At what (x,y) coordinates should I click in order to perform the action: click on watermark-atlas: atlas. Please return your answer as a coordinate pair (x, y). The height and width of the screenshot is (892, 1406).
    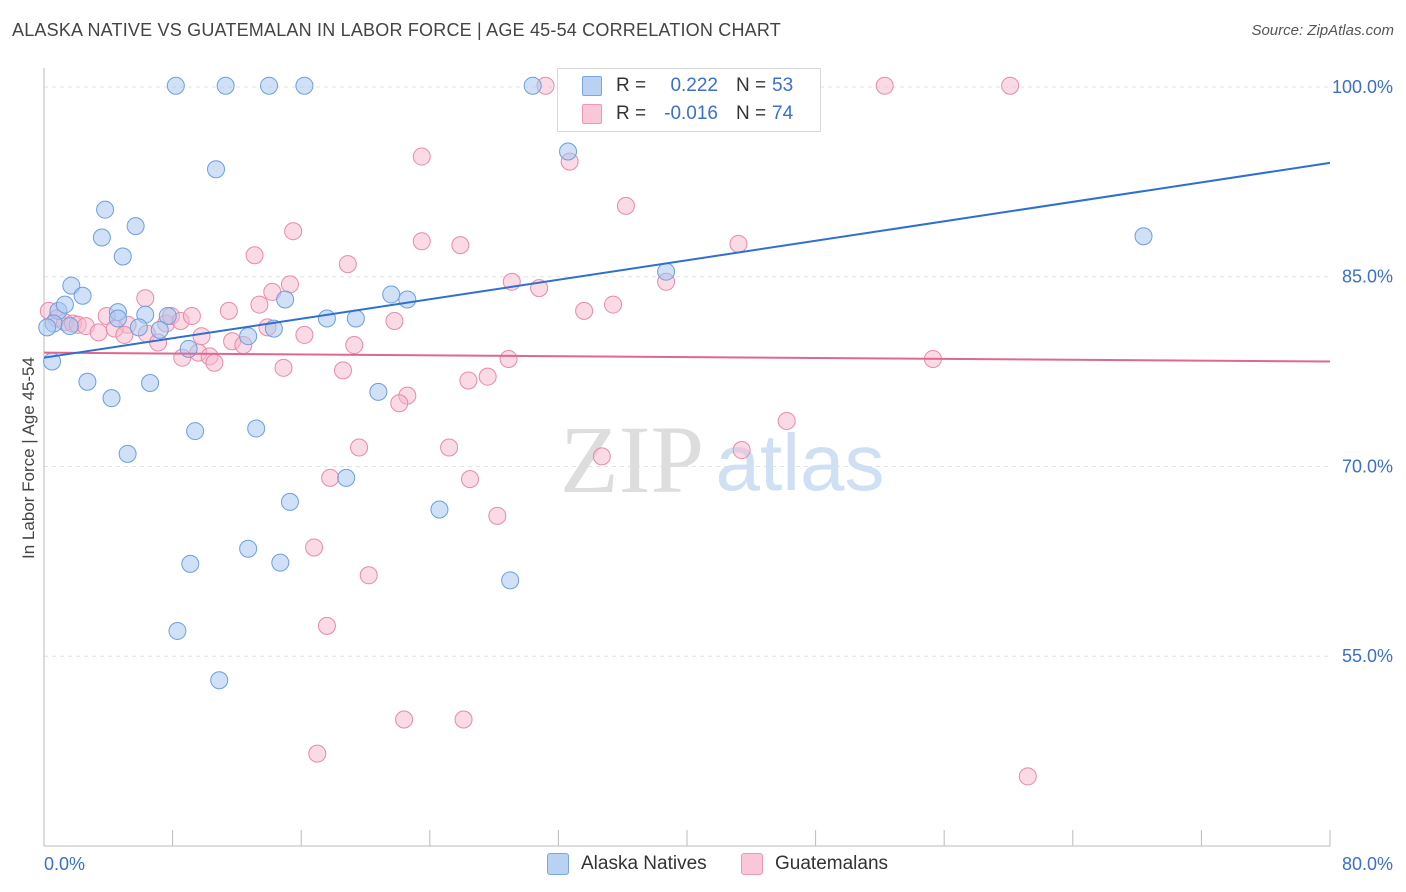
    Looking at the image, I should click on (800, 462).